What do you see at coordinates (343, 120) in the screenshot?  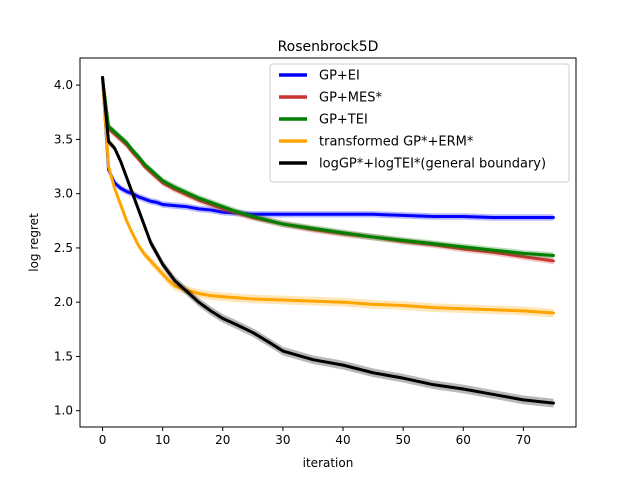 I see `legend-label: GP+TEI` at bounding box center [343, 120].